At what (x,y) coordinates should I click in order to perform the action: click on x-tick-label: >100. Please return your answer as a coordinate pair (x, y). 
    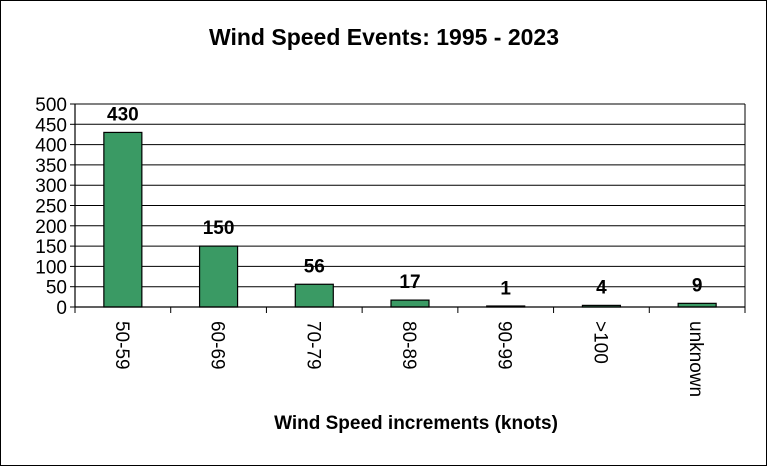
    Looking at the image, I should click on (599, 342).